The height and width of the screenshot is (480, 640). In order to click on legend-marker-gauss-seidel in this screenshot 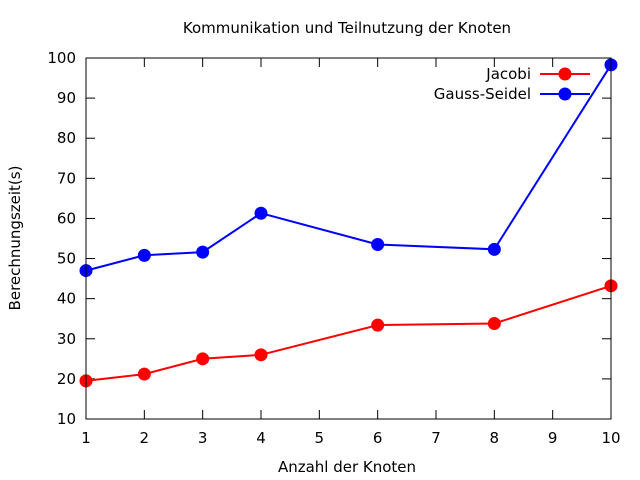, I will do `click(565, 94)`.